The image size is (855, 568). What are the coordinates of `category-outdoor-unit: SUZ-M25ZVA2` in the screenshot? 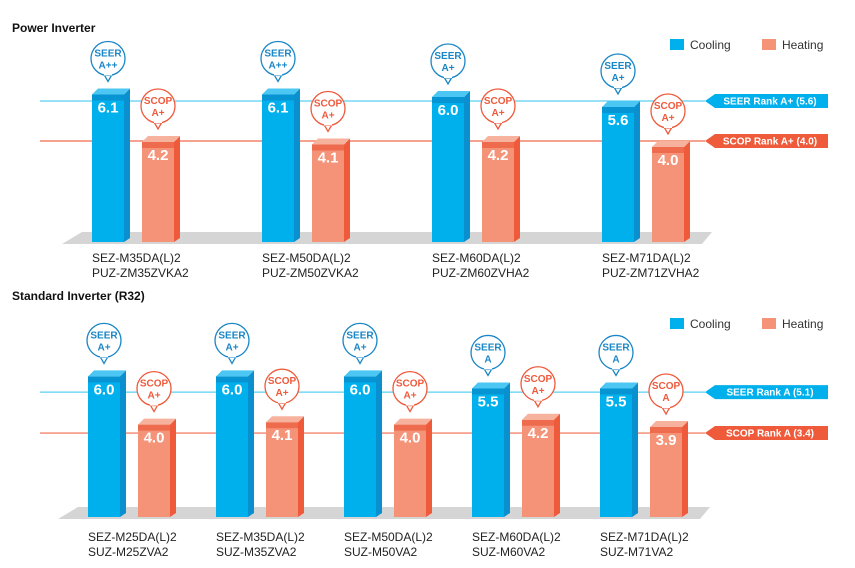 It's located at (128, 552).